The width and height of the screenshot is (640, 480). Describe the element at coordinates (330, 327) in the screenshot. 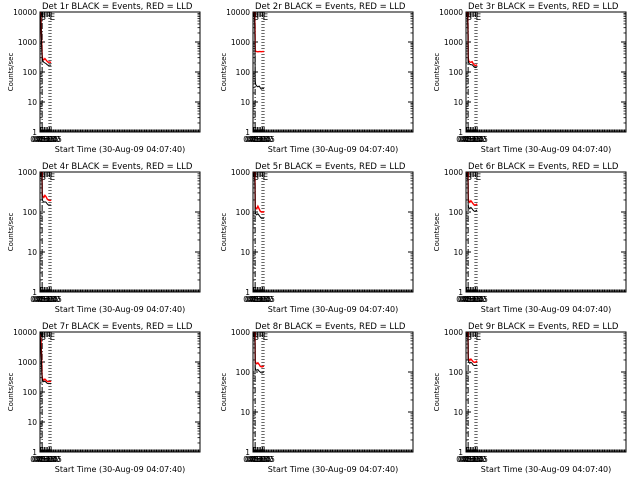

I see `chart-title: Det 8r BLACK = Events, RED = LLD` at that location.